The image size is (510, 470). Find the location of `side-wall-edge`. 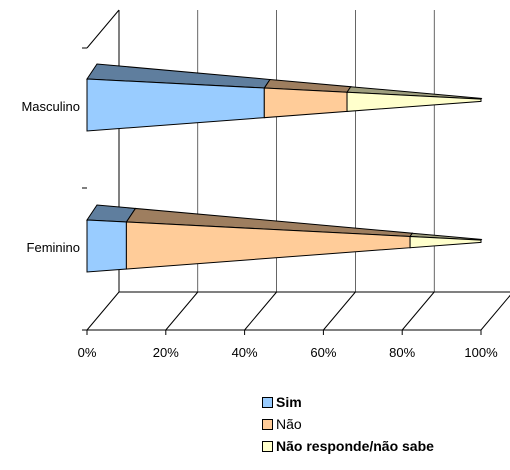

side-wall-edge is located at coordinates (103, 29).